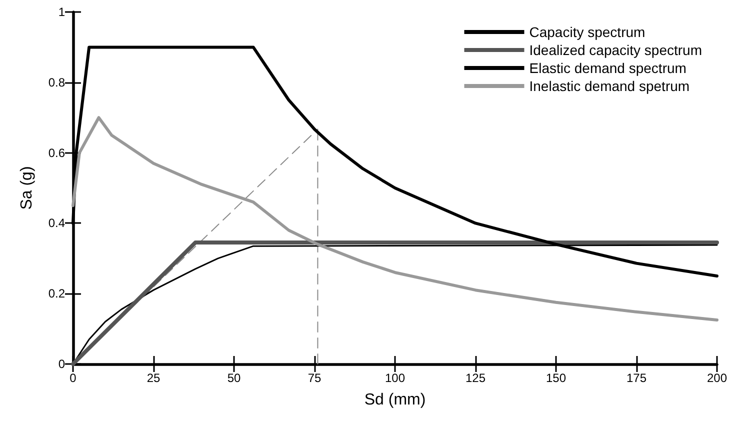 The width and height of the screenshot is (733, 422). Describe the element at coordinates (62, 12) in the screenshot. I see `y-tick-label: 1` at that location.